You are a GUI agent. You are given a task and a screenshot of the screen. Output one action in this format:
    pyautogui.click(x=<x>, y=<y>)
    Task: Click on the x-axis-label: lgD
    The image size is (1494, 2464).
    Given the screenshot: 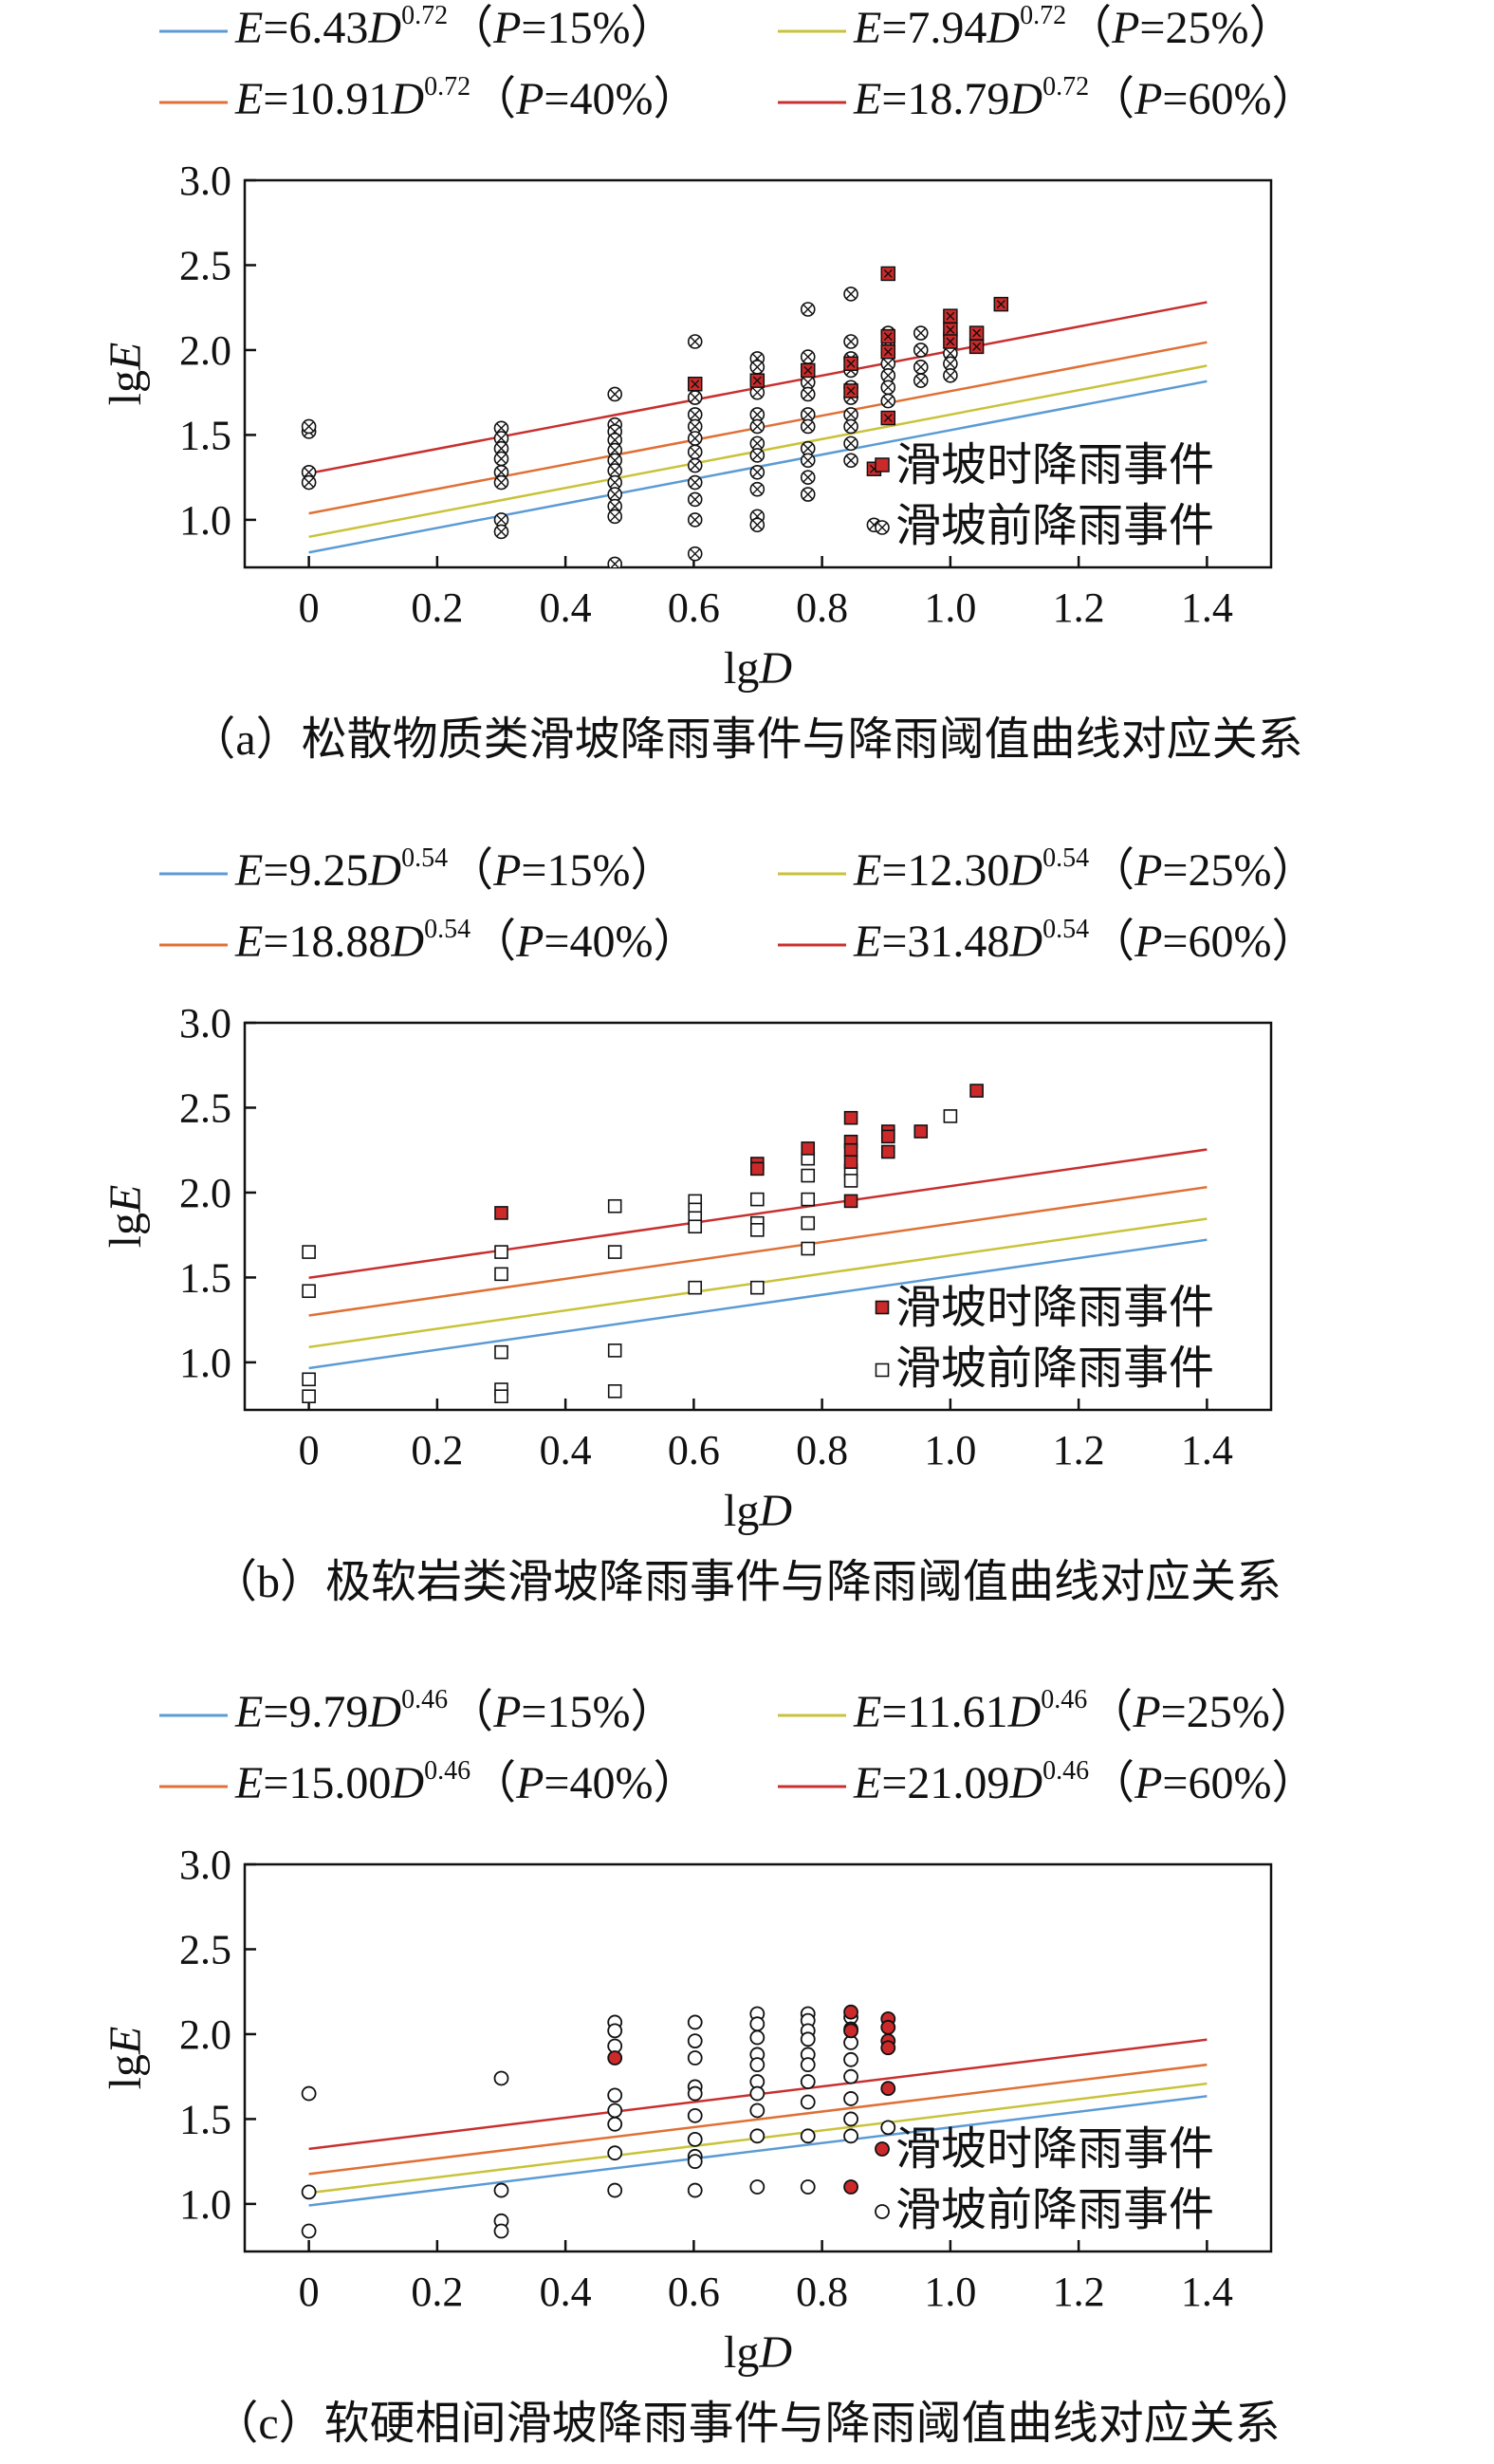 What is the action you would take?
    pyautogui.click(x=758, y=668)
    